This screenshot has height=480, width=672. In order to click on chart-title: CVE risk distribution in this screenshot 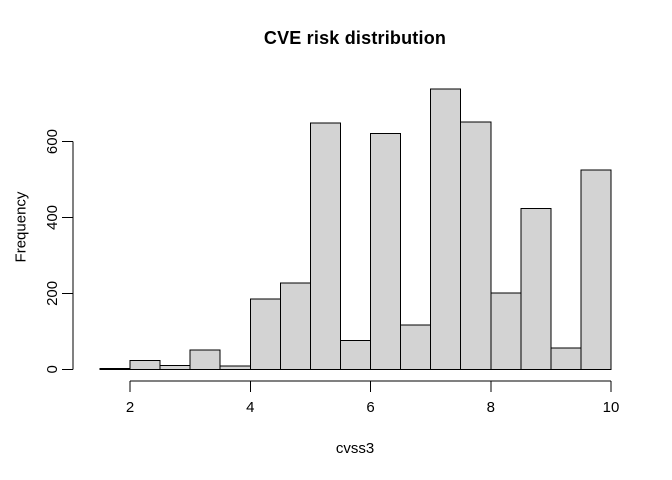, I will do `click(355, 38)`.